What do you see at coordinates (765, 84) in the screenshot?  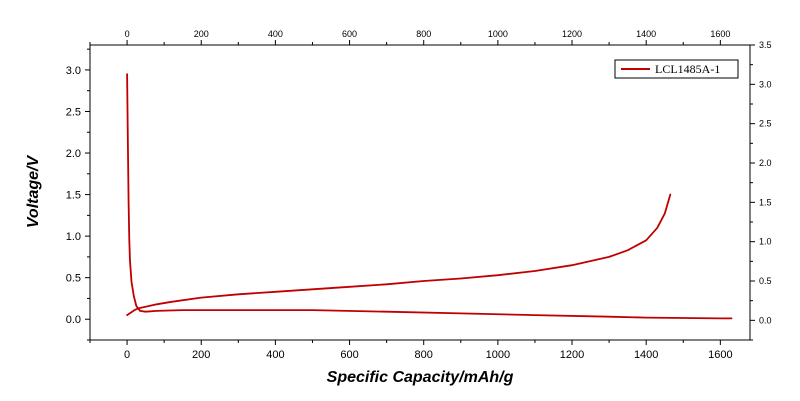 I see `y2-tick-label: 3.0` at bounding box center [765, 84].